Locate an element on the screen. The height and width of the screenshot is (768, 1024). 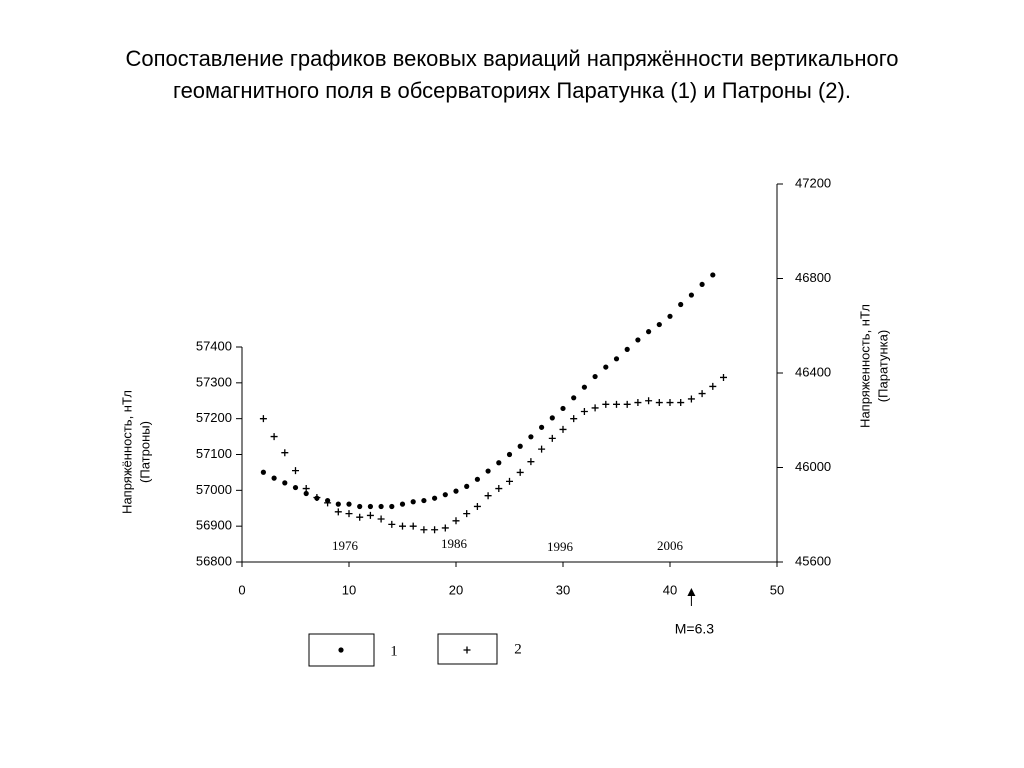
event-label: M=6.3 is located at coordinates (695, 629).